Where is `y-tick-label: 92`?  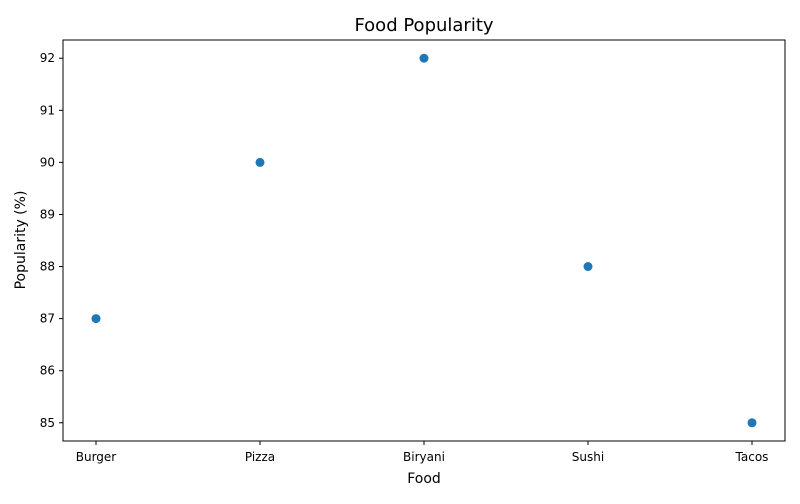
y-tick-label: 92 is located at coordinates (47, 58).